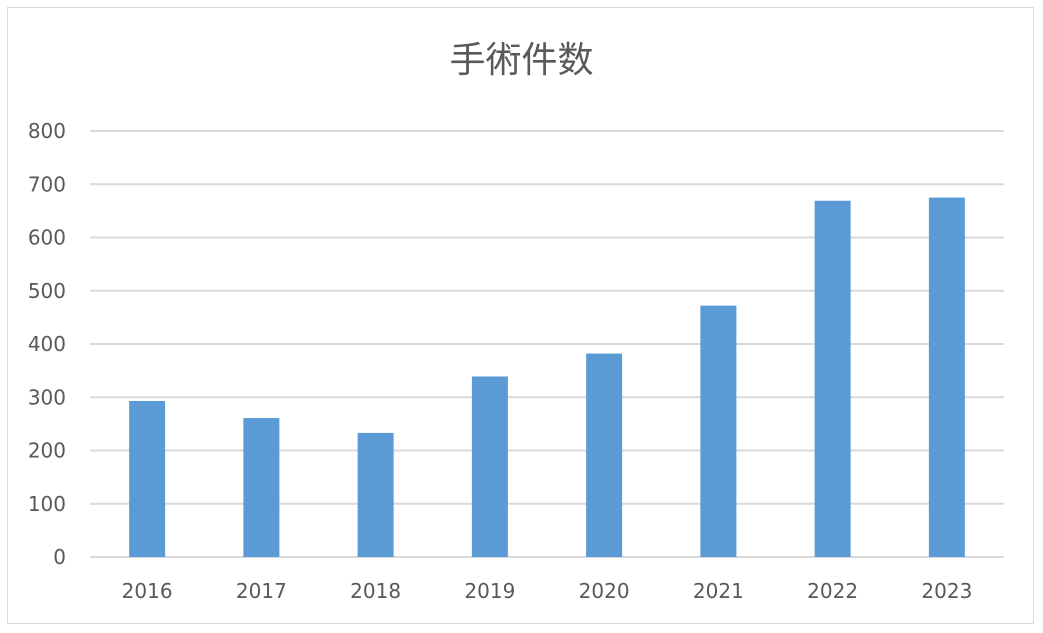 The image size is (1043, 633). What do you see at coordinates (375, 494) in the screenshot?
I see `bar-2018` at bounding box center [375, 494].